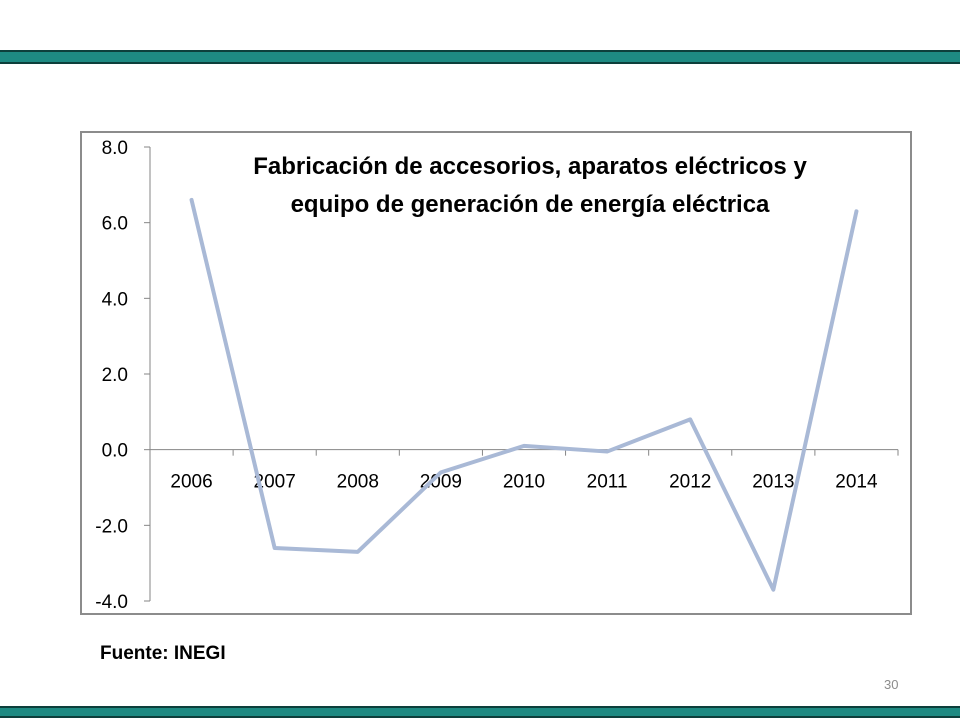 Image resolution: width=960 pixels, height=720 pixels. What do you see at coordinates (191, 482) in the screenshot?
I see `x-tick-label: 2006` at bounding box center [191, 482].